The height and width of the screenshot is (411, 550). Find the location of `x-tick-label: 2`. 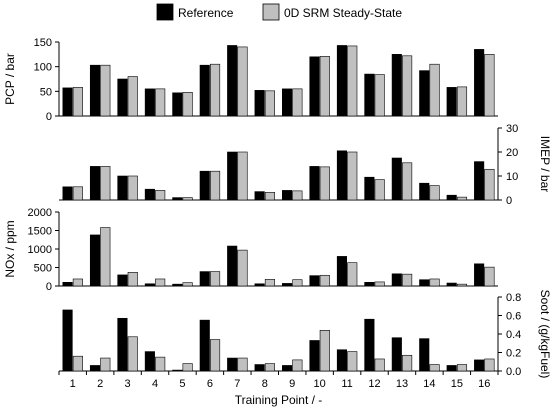

x-tick-label: 2 is located at coordinates (100, 384).